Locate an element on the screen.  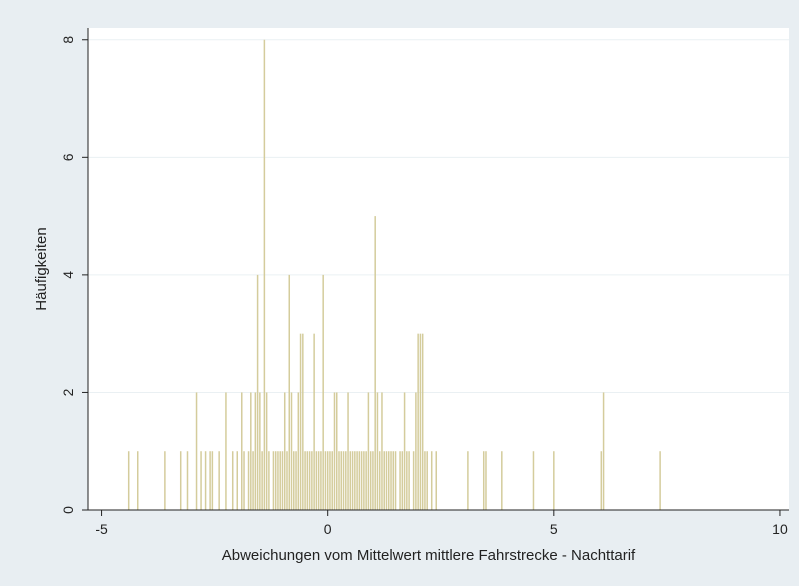
y-tick-labels: 0 2 4 6 8 is located at coordinates (68, 275).